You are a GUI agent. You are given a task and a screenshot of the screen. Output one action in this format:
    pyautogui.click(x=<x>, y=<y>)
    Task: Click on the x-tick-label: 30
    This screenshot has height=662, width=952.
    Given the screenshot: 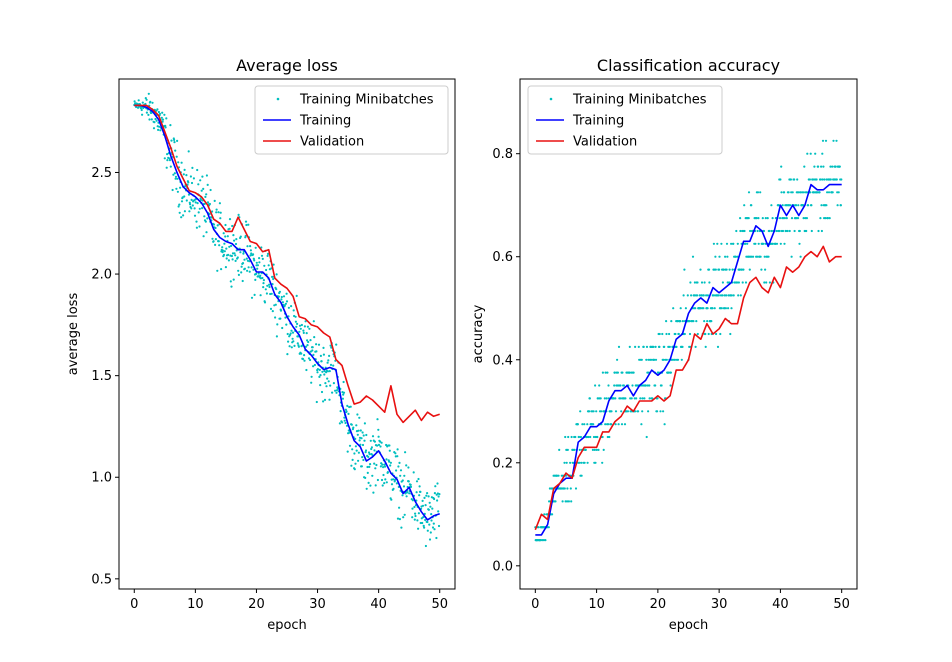 What is the action you would take?
    pyautogui.click(x=719, y=604)
    